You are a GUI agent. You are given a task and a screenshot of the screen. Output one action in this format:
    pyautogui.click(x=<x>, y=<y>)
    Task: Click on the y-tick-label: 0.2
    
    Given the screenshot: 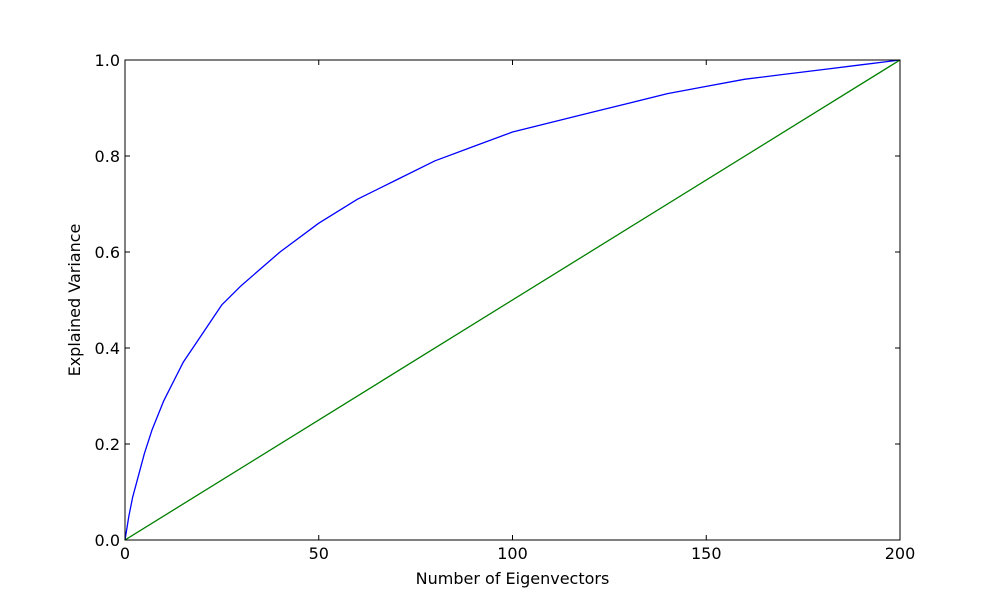 What is the action you would take?
    pyautogui.click(x=107, y=444)
    